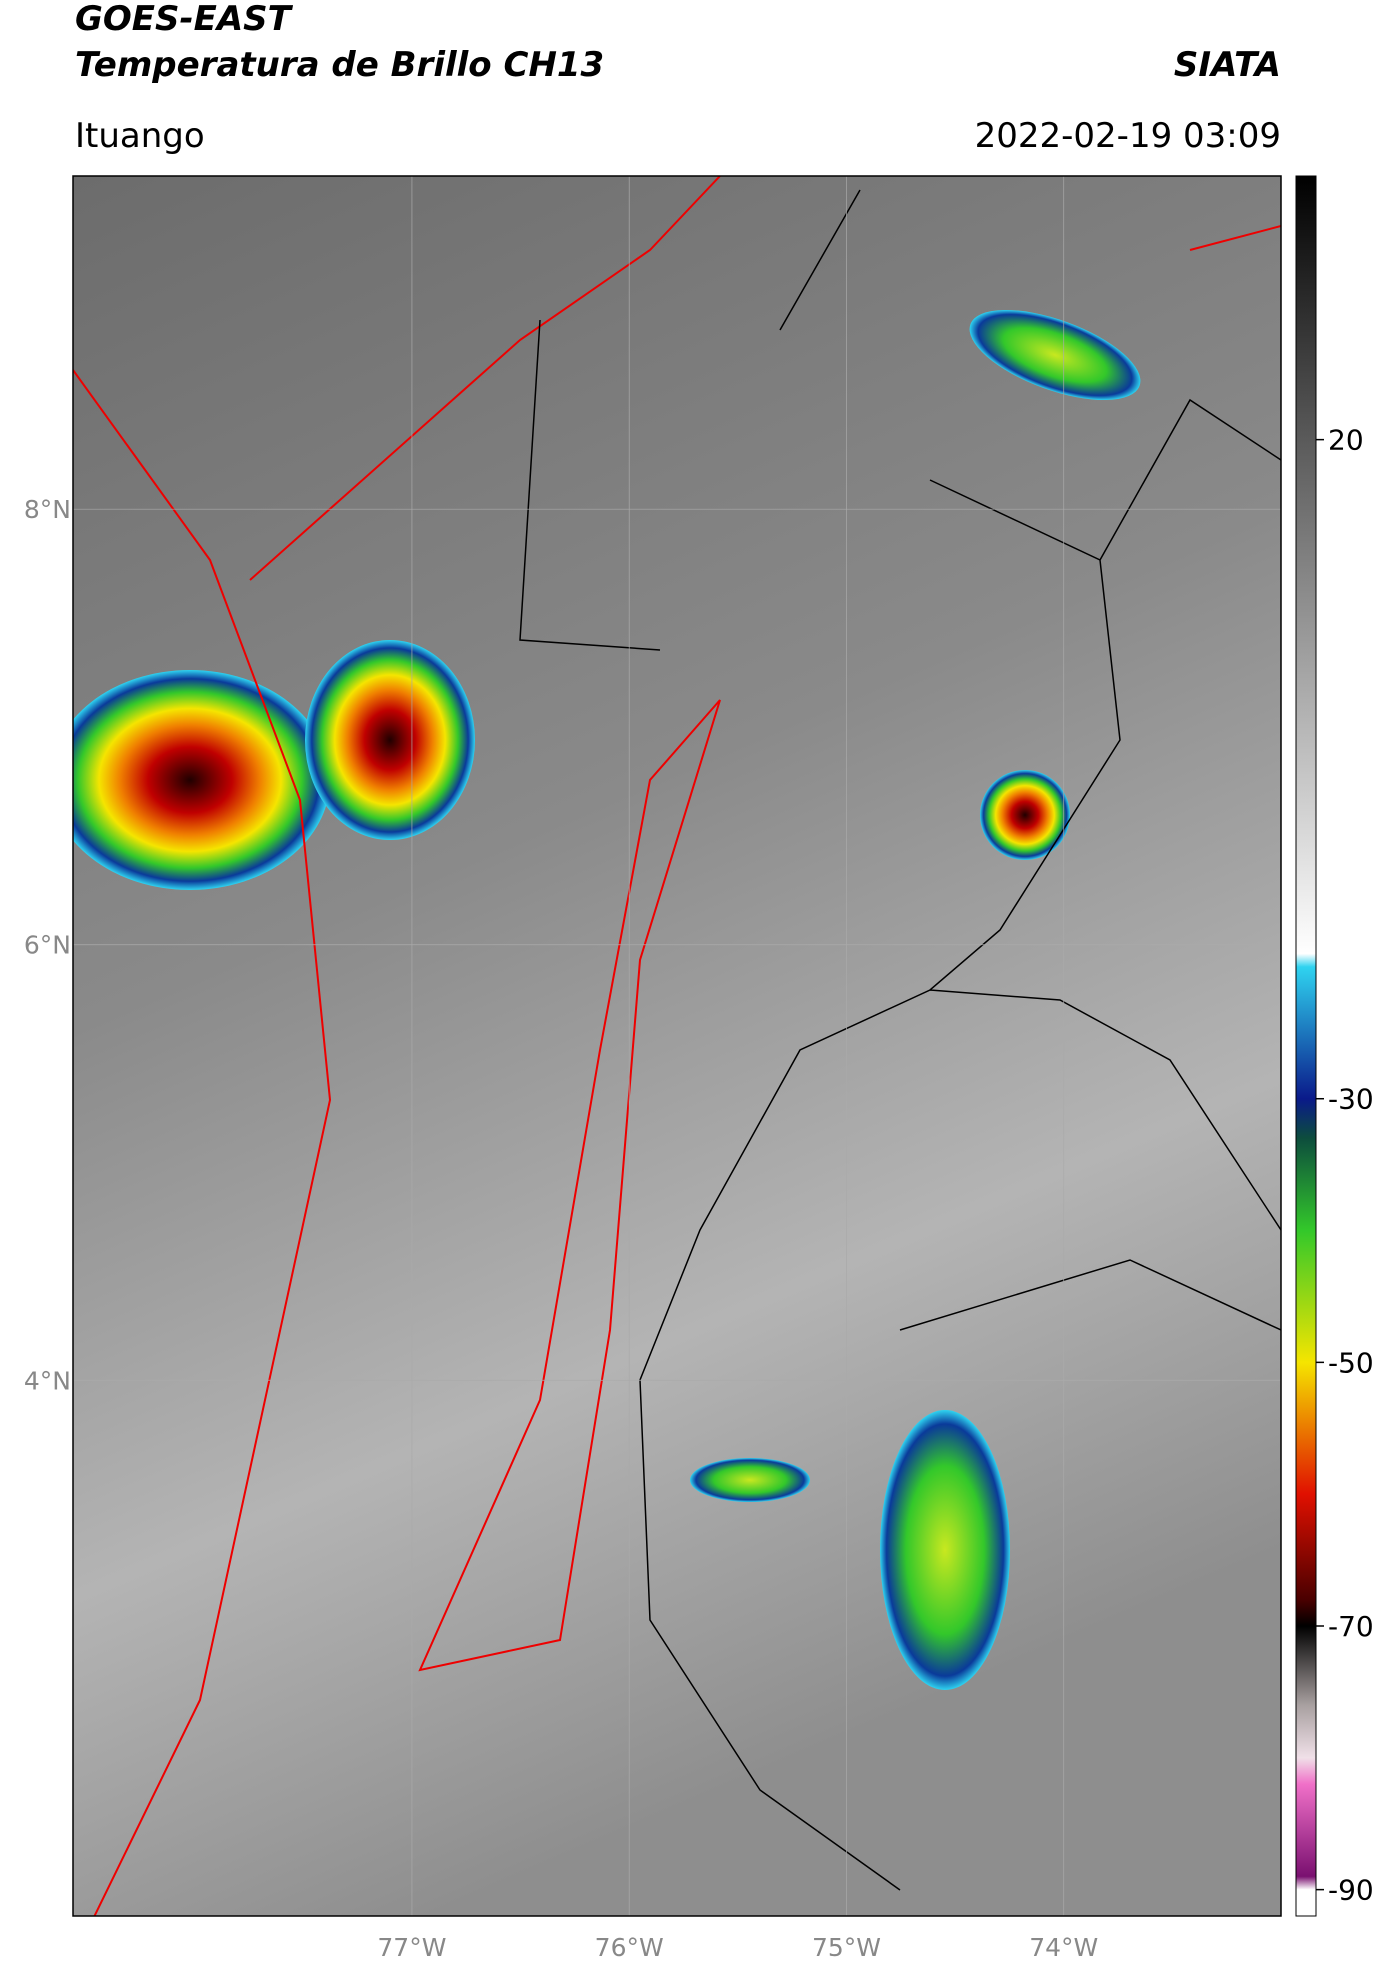 Image resolution: width=1384 pixels, height=1985 pixels. I want to click on source: SIATA, so click(1227, 65).